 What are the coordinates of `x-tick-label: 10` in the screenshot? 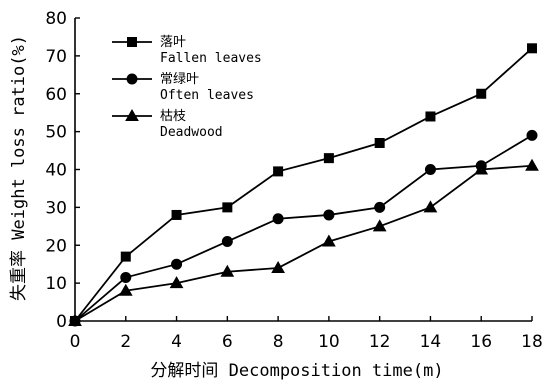 It's located at (329, 342).